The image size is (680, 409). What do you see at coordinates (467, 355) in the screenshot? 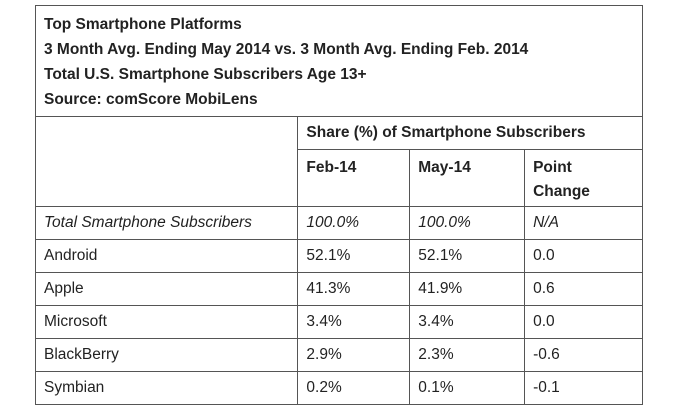
I see `table-cell: 2.3%` at bounding box center [467, 355].